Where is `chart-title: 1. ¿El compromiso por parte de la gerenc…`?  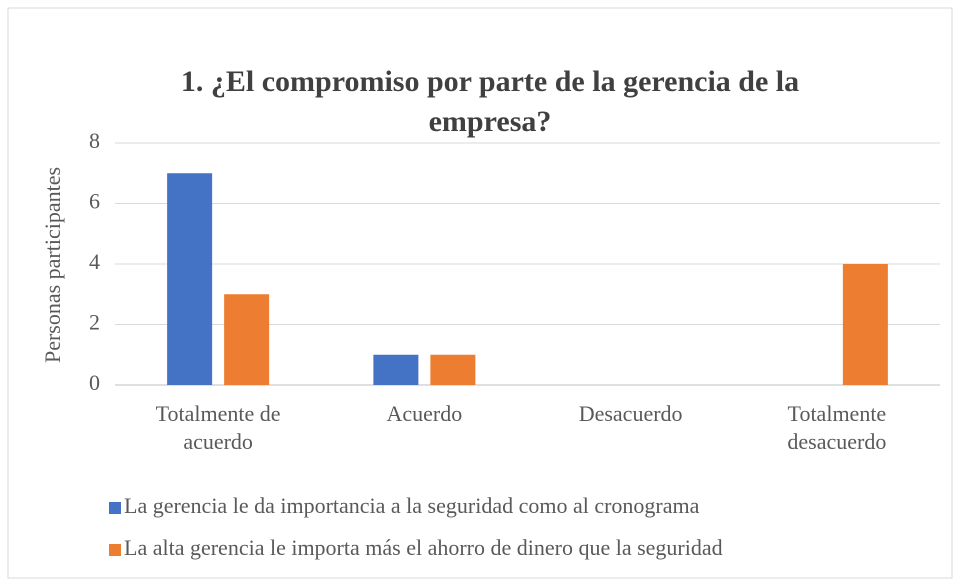 chart-title: 1. ¿El compromiso por parte de la gerenc… is located at coordinates (490, 101).